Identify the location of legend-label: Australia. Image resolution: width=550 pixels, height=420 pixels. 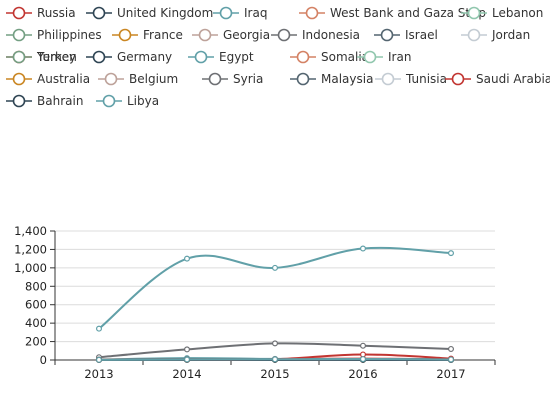
(64, 79).